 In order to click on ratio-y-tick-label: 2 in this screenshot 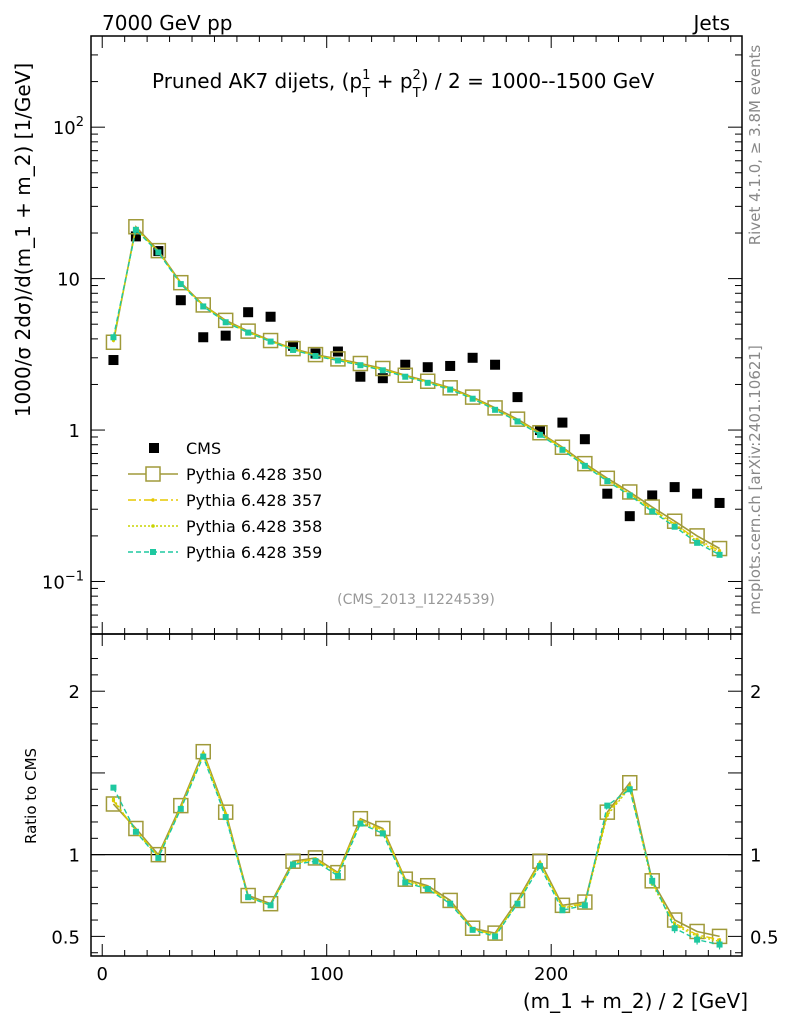, I will do `click(74, 692)`.